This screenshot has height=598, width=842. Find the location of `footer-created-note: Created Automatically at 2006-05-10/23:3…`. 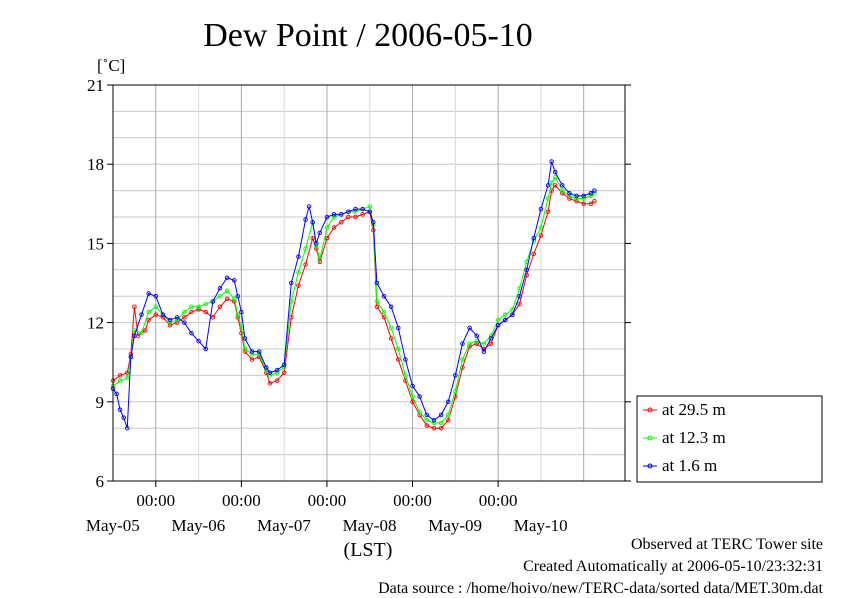

footer-created-note: Created Automatically at 2006-05-10/23:3… is located at coordinates (673, 566).